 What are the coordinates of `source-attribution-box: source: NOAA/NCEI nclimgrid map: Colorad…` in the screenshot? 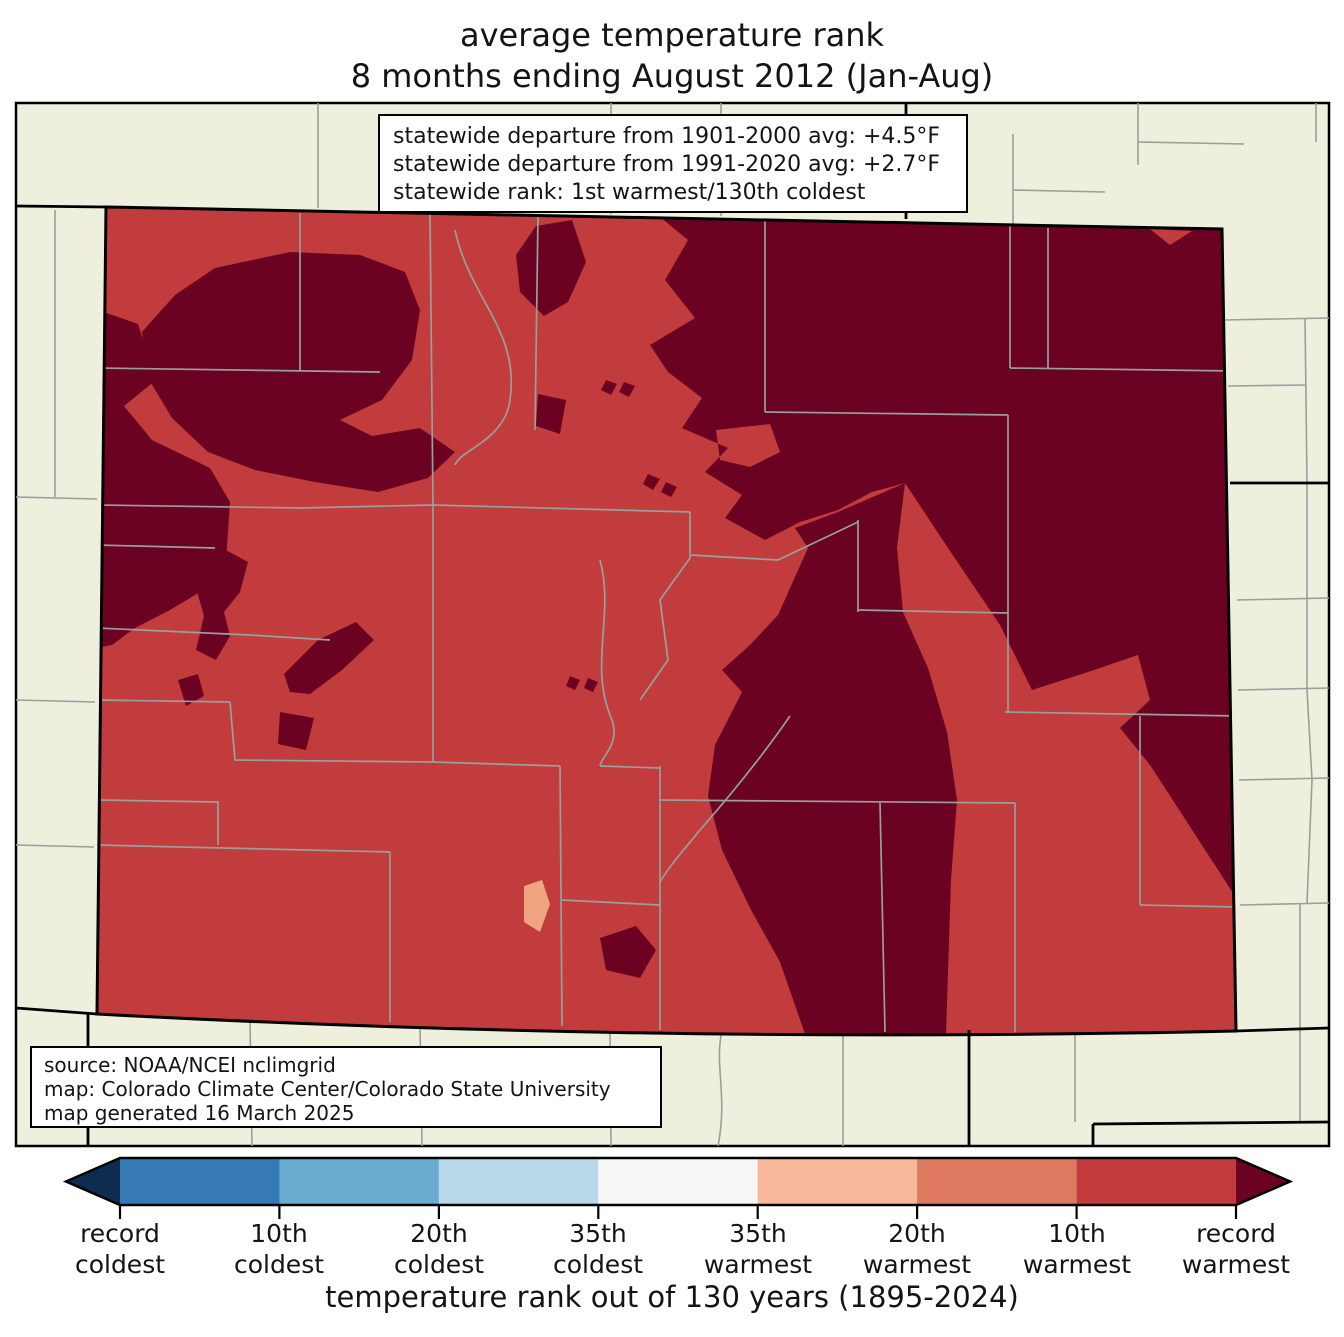 It's located at (346, 1087).